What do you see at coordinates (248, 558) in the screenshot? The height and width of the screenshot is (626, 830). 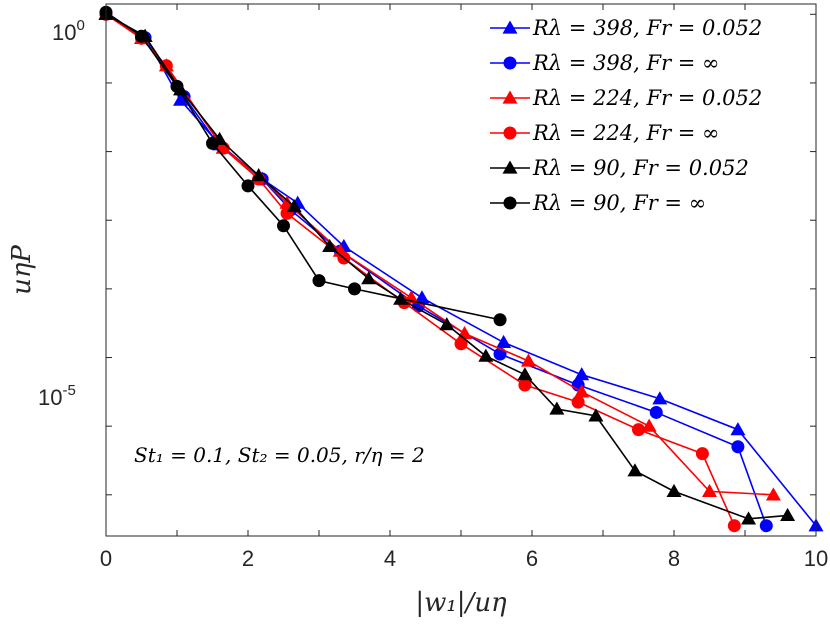 I see `x-tick-label: 2` at bounding box center [248, 558].